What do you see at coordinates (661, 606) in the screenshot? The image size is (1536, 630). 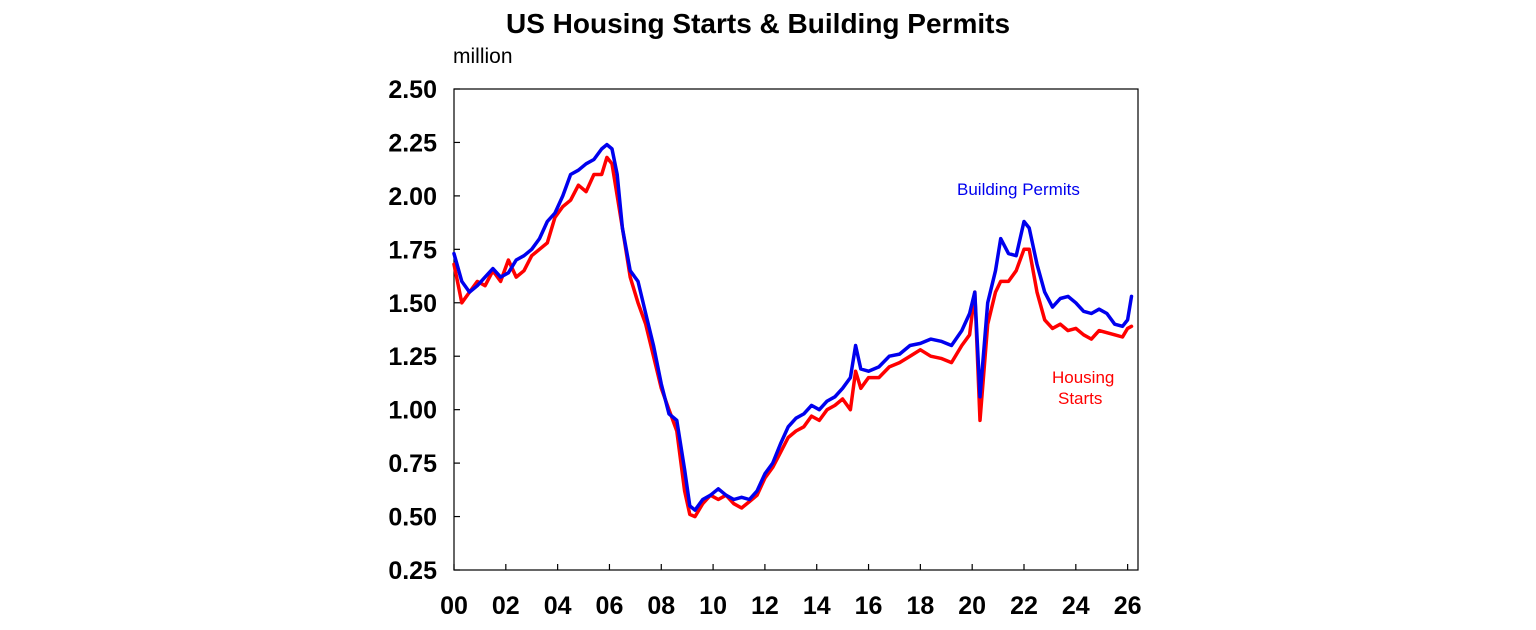 I see `x-tick-label: 08` at bounding box center [661, 606].